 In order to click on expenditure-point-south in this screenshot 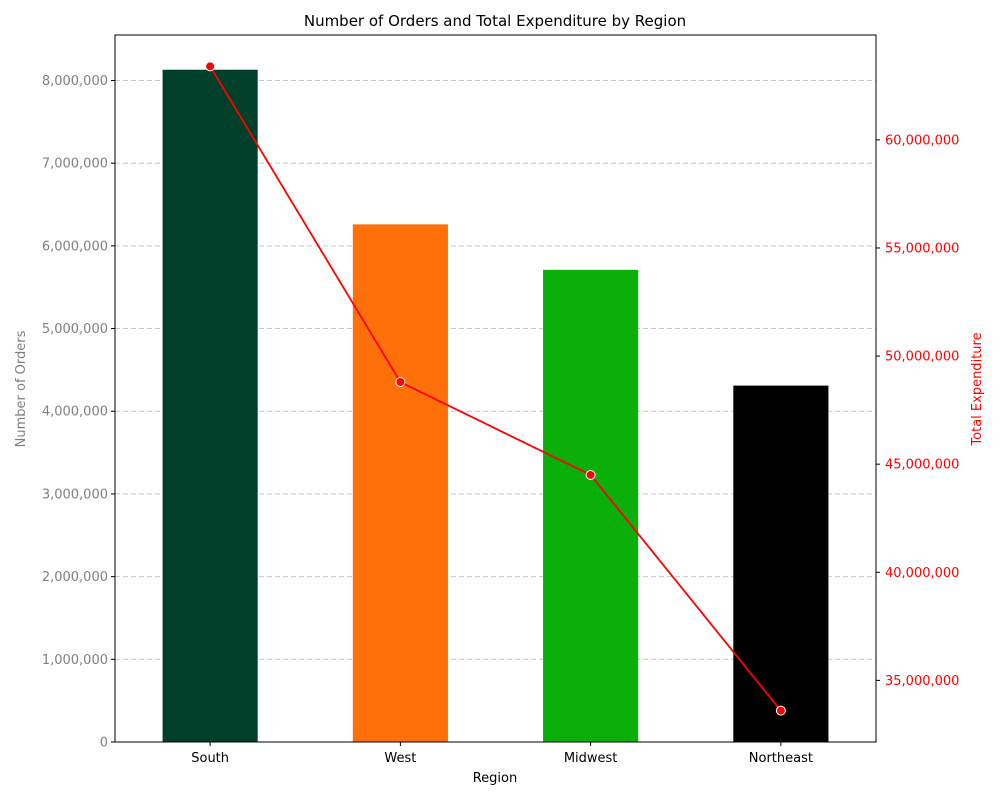, I will do `click(210, 66)`.